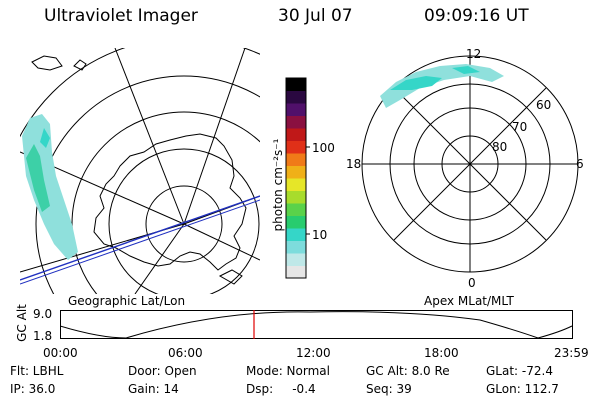 The width and height of the screenshot is (600, 400). Describe the element at coordinates (320, 235) in the screenshot. I see `colorbar-tick-10: 10` at that location.